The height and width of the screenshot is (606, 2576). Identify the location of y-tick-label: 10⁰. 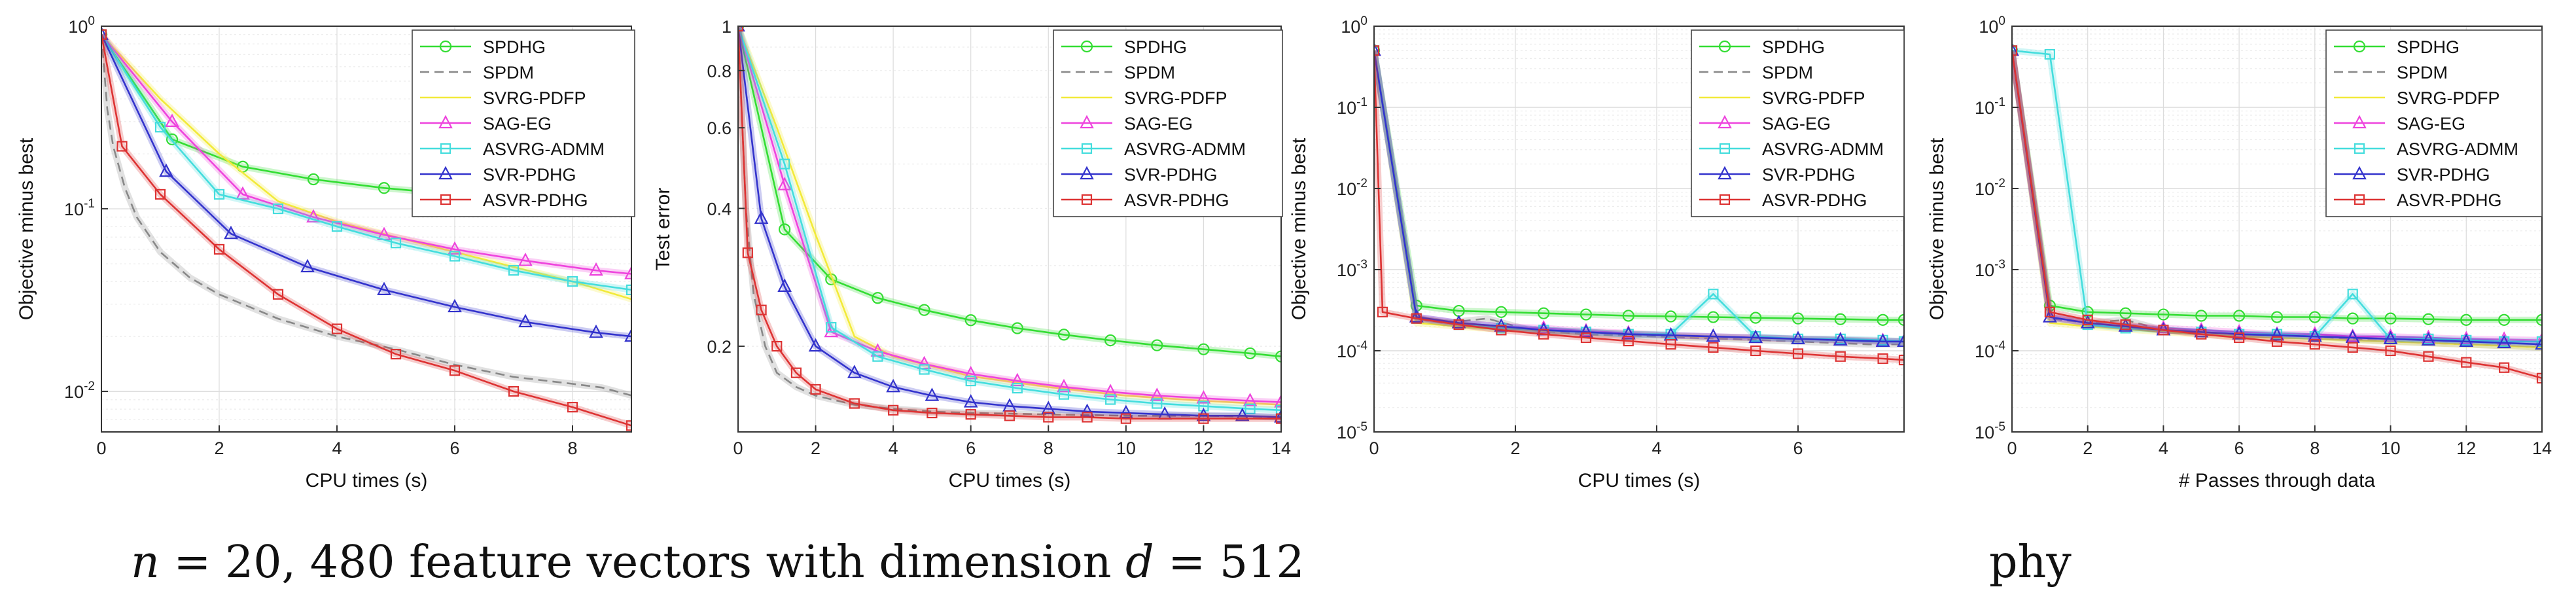
(81, 25).